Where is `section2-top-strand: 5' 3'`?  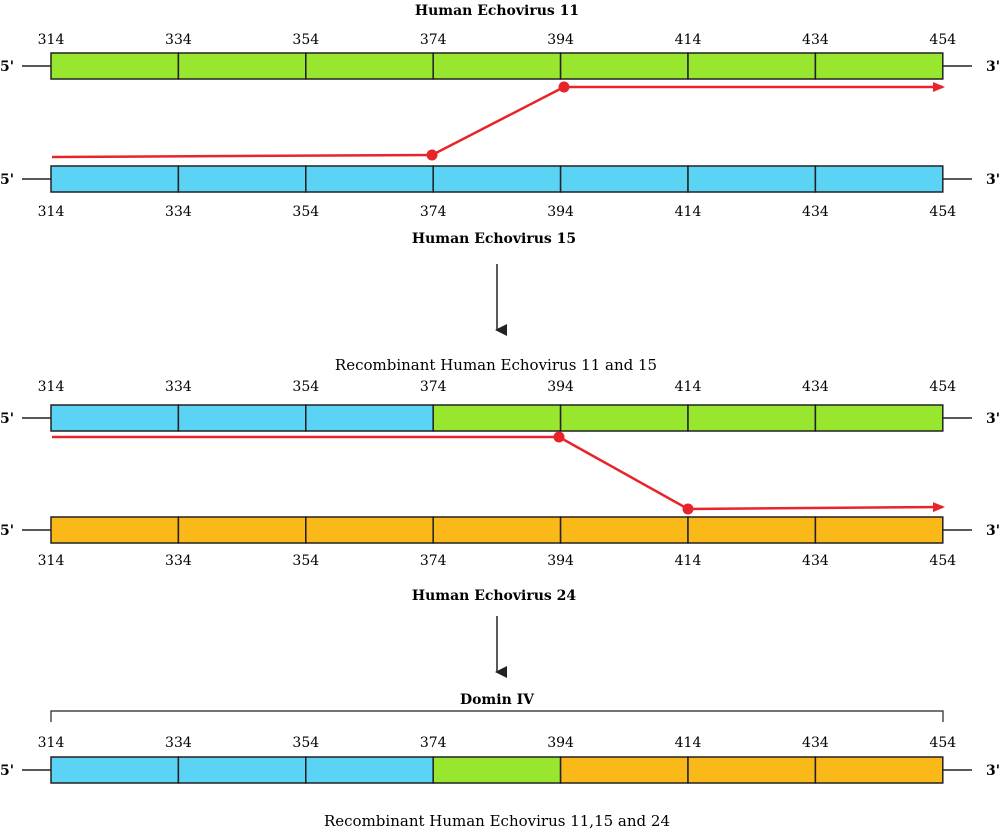
section2-top-strand: 5' 3' is located at coordinates (500, 418).